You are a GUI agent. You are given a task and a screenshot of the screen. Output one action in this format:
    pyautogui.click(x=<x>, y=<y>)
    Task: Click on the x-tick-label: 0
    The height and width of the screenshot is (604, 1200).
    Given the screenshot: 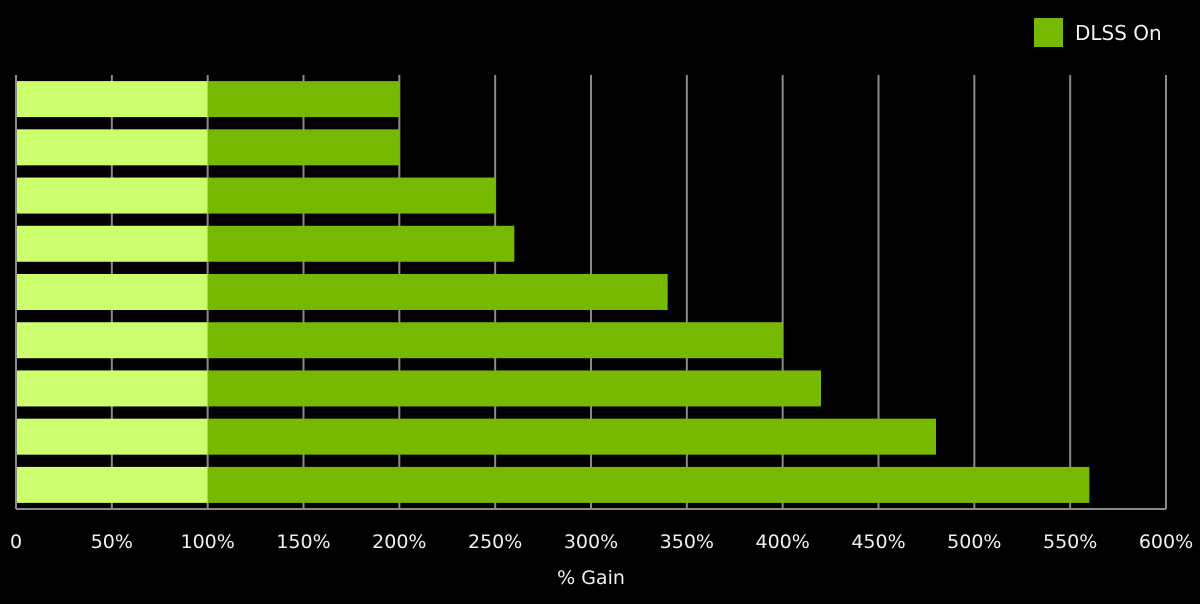 What is the action you would take?
    pyautogui.click(x=16, y=542)
    